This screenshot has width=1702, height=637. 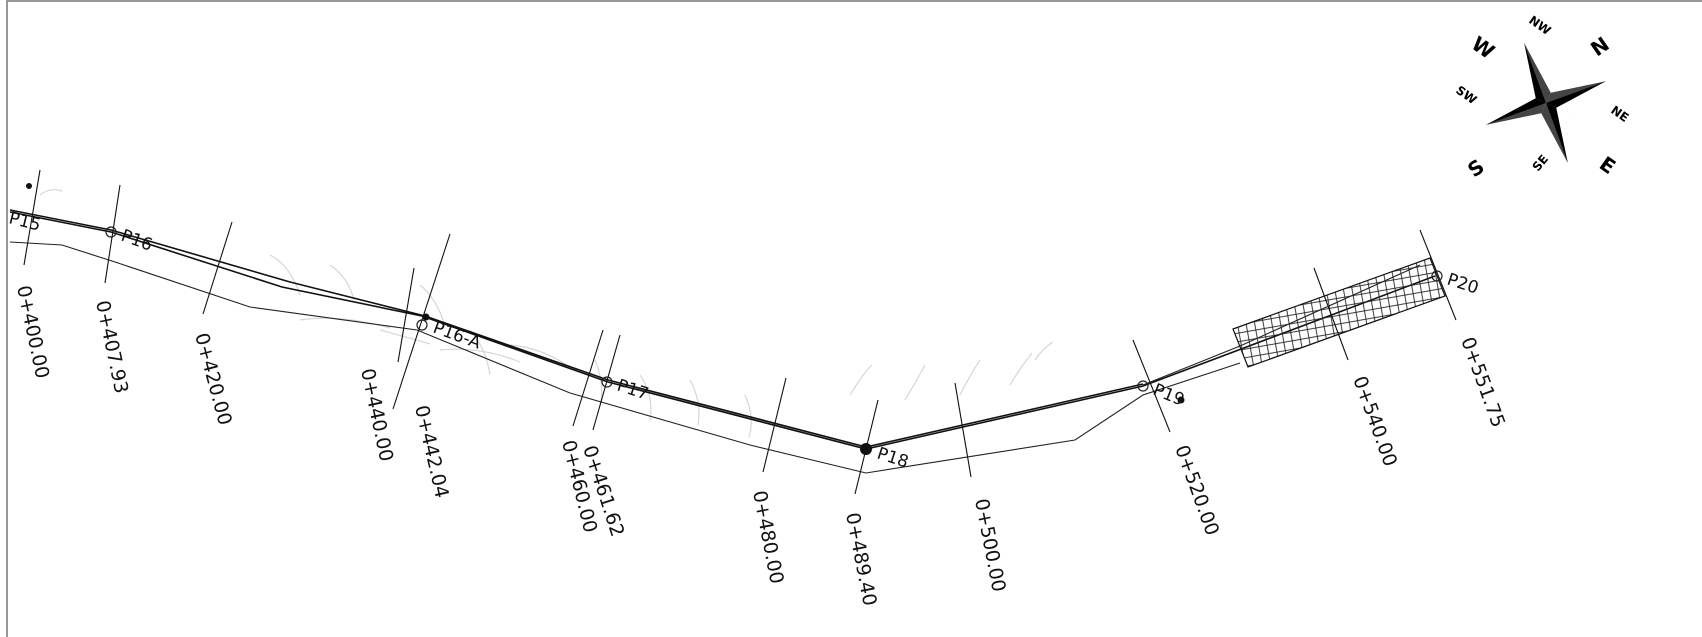 What do you see at coordinates (111, 232) in the screenshot?
I see `point-marker-p16` at bounding box center [111, 232].